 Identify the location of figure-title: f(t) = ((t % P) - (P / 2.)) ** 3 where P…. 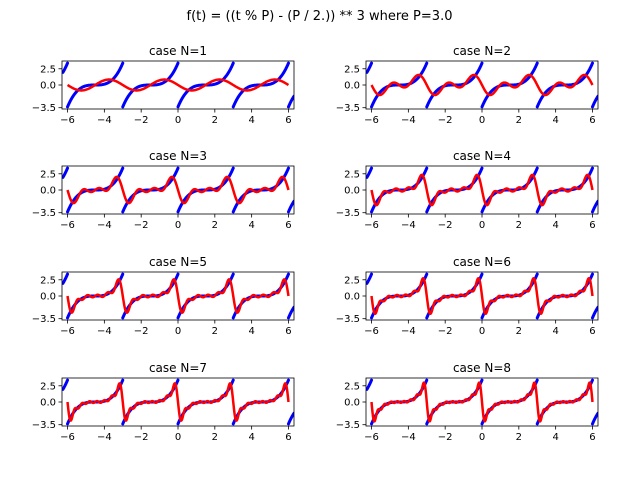
(320, 16).